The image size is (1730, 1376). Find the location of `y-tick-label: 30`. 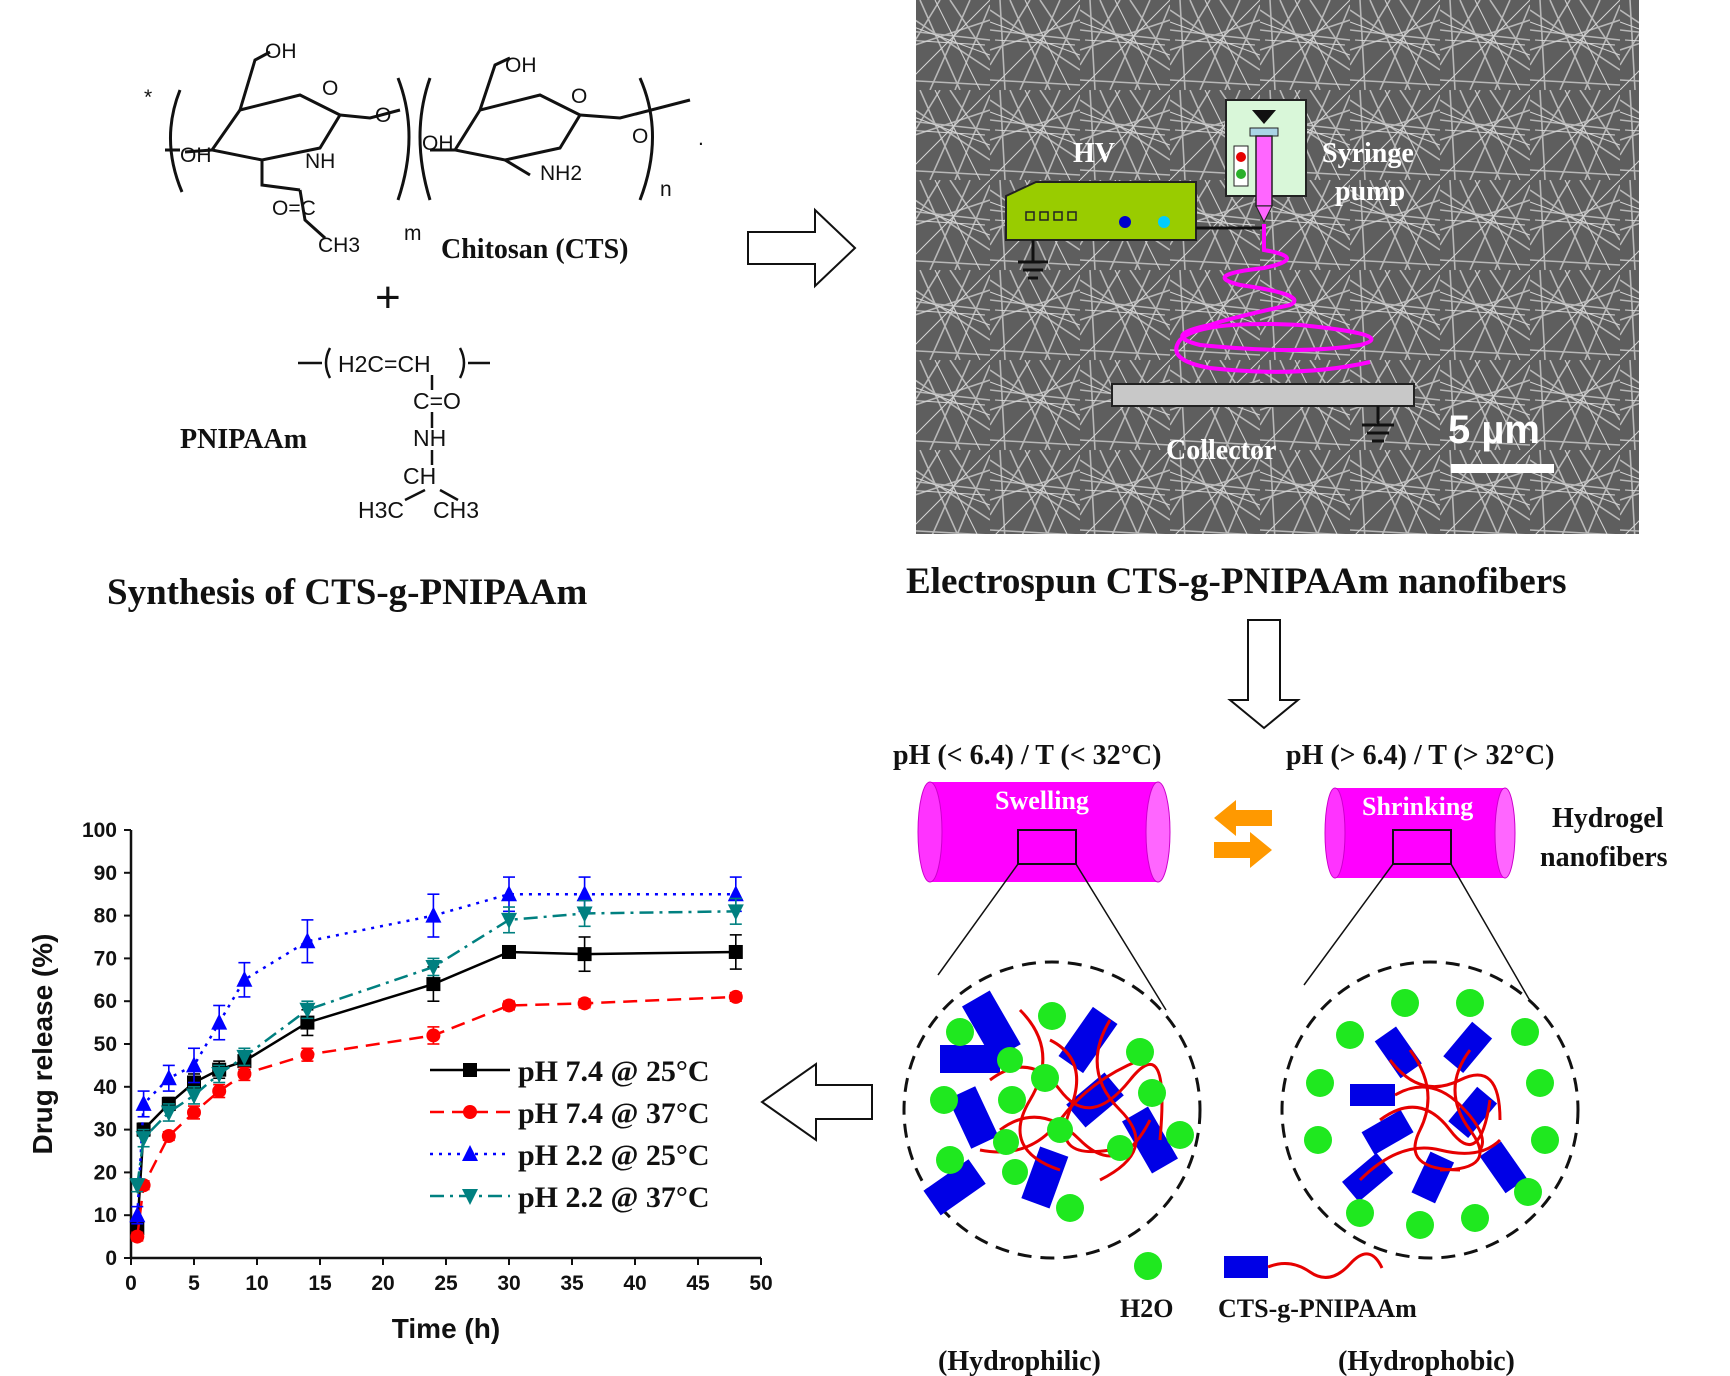

y-tick-label: 30 is located at coordinates (105, 1130).